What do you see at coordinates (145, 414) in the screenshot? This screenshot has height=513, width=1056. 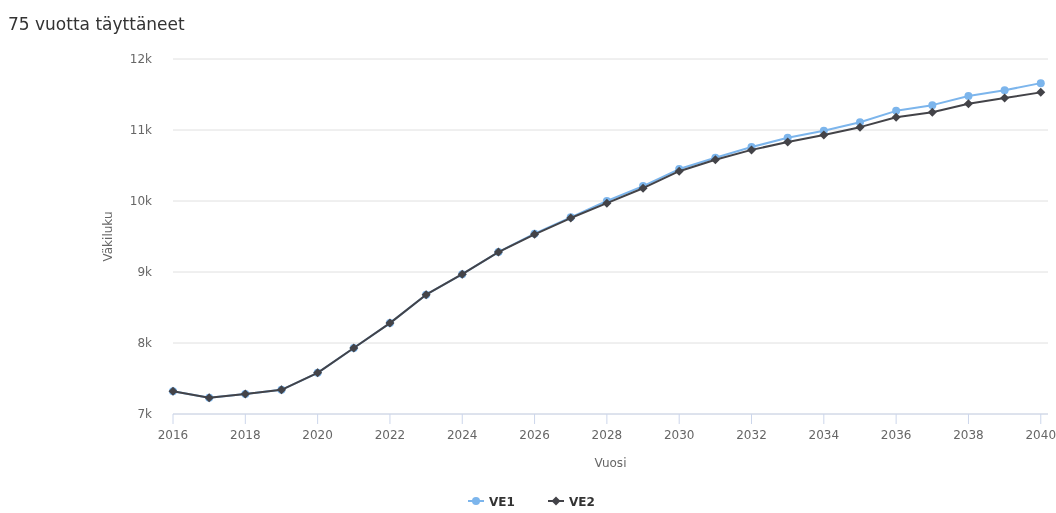 I see `y-tick-label: 7k` at bounding box center [145, 414].